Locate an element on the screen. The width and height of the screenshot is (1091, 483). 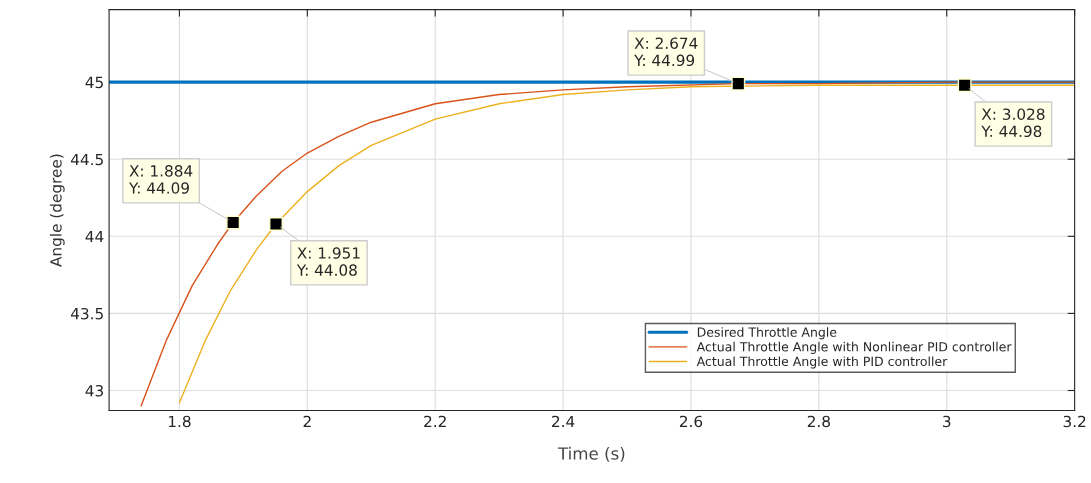
y-tick-label: 44 is located at coordinates (94, 236).